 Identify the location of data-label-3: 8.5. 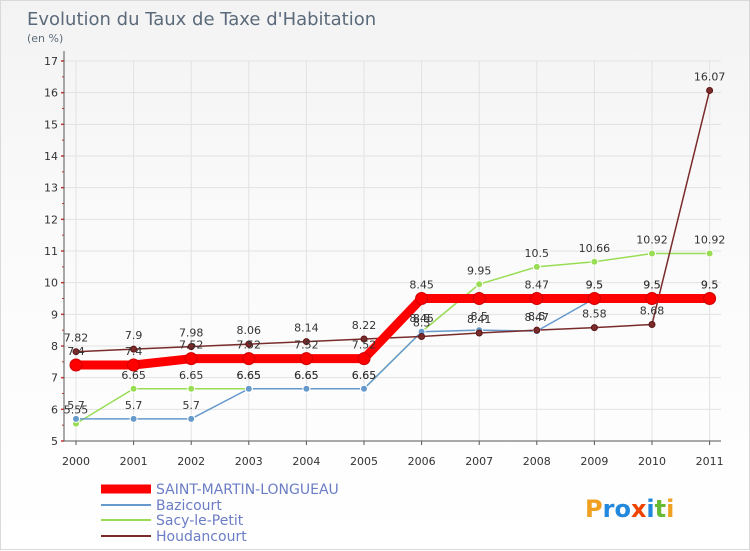
(537, 316).